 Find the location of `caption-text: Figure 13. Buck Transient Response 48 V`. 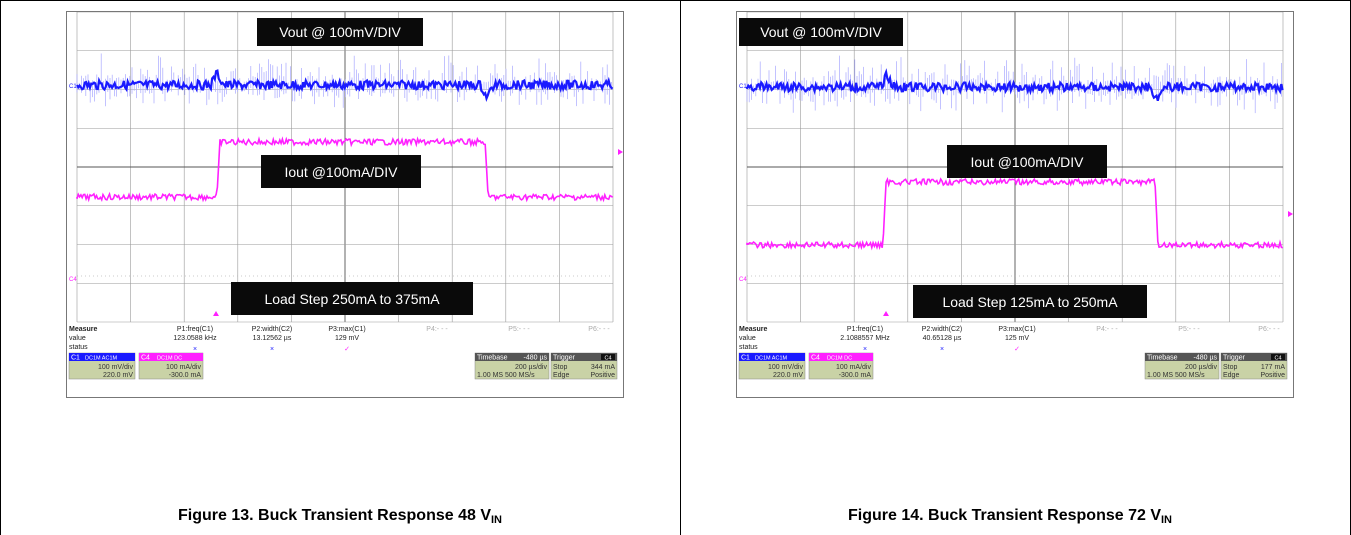

caption-text: Figure 13. Buck Transient Response 48 V is located at coordinates (334, 515).